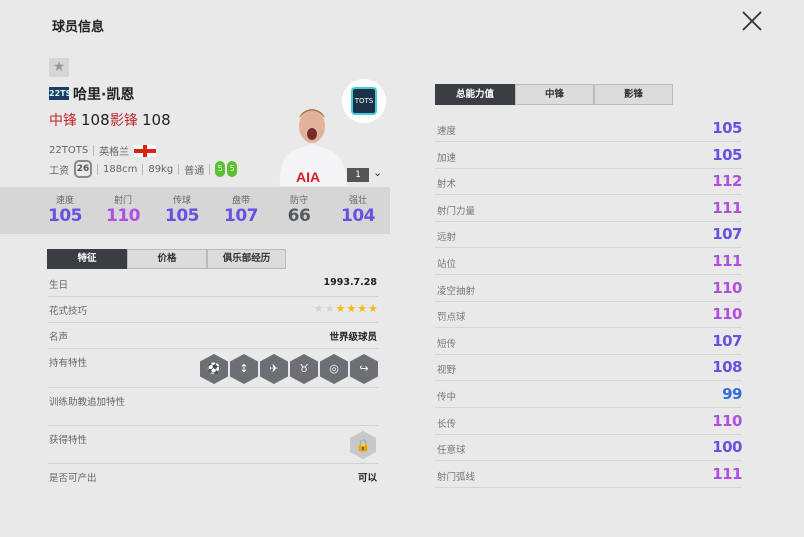 The image size is (804, 537). What do you see at coordinates (378, 172) in the screenshot?
I see `chevron-down-icon: ⌄` at bounding box center [378, 172].